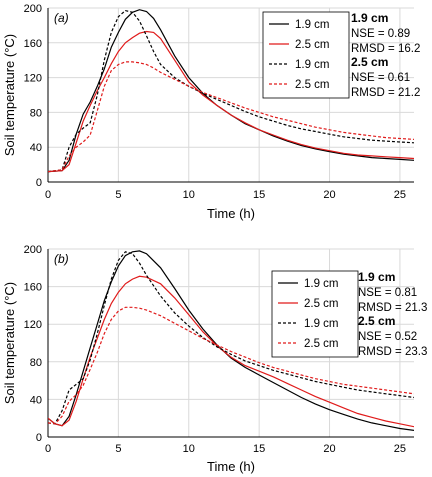  What do you see at coordinates (392, 308) in the screenshot?
I see `rmsd-value: RMSD = 21.3` at bounding box center [392, 308].